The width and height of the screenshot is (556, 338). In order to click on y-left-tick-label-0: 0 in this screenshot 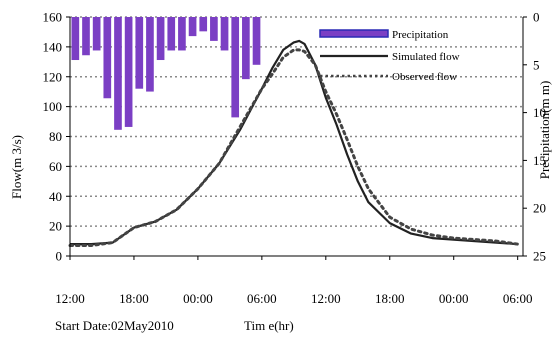, I will do `click(59, 256)`.